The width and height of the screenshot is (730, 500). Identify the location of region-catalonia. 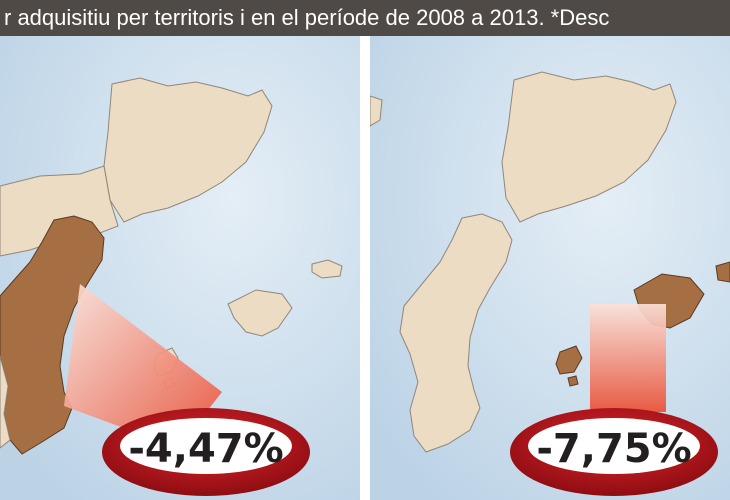
(589, 147).